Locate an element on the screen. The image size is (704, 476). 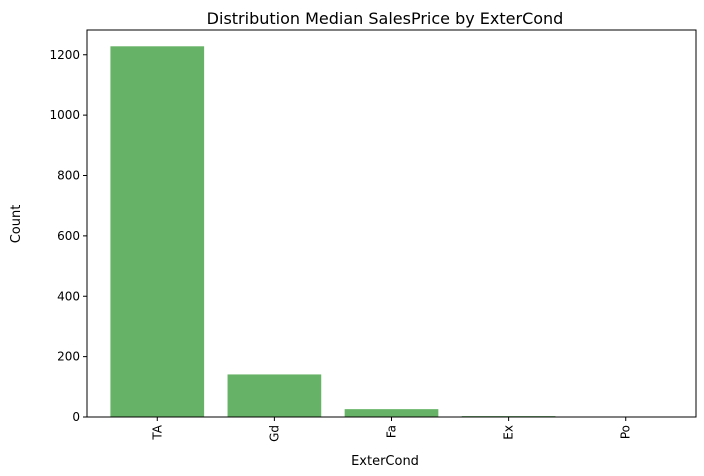
y-tick-label: 0 is located at coordinates (76, 417).